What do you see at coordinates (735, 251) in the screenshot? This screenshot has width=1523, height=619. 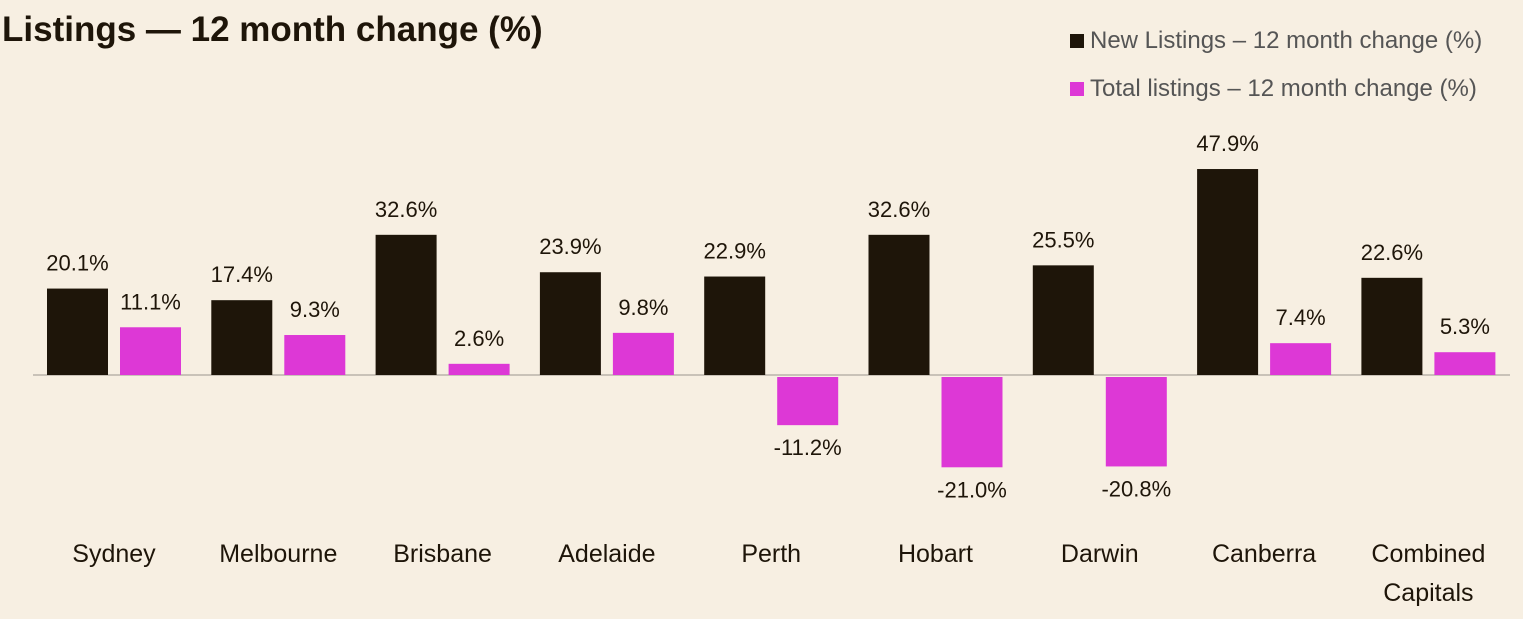 I see `value-label-new-perth: 22.9%` at bounding box center [735, 251].